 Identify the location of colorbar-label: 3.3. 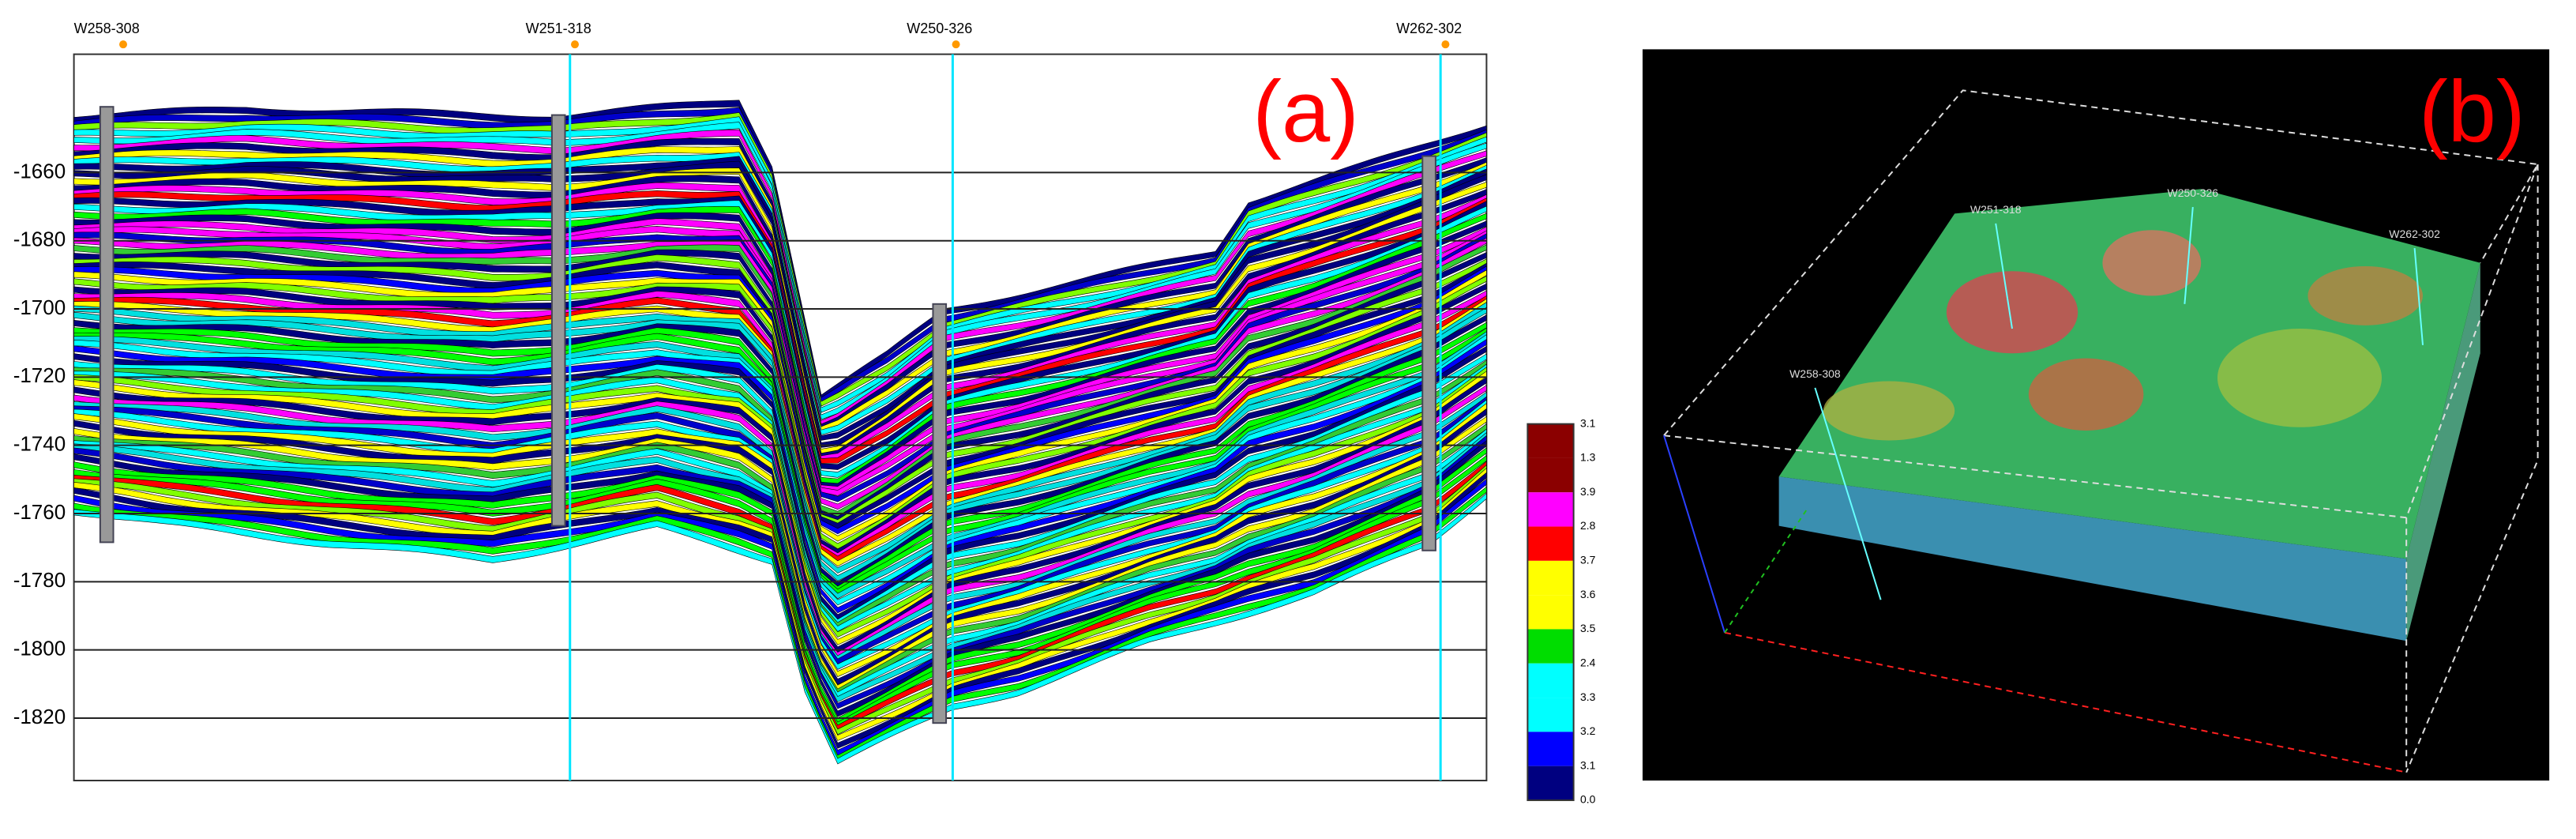
(1588, 696).